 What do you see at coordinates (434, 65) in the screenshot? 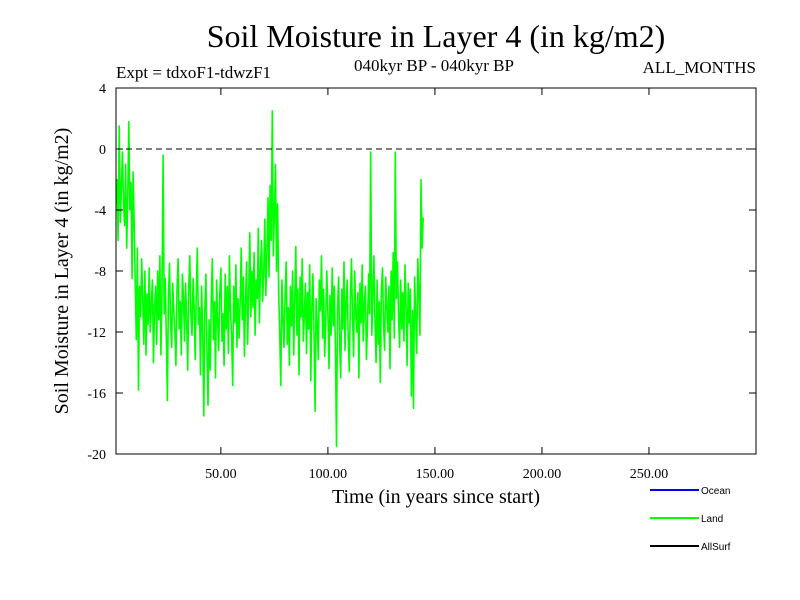
I see `period-label: 040kyr BP - 040kyr BP` at bounding box center [434, 65].